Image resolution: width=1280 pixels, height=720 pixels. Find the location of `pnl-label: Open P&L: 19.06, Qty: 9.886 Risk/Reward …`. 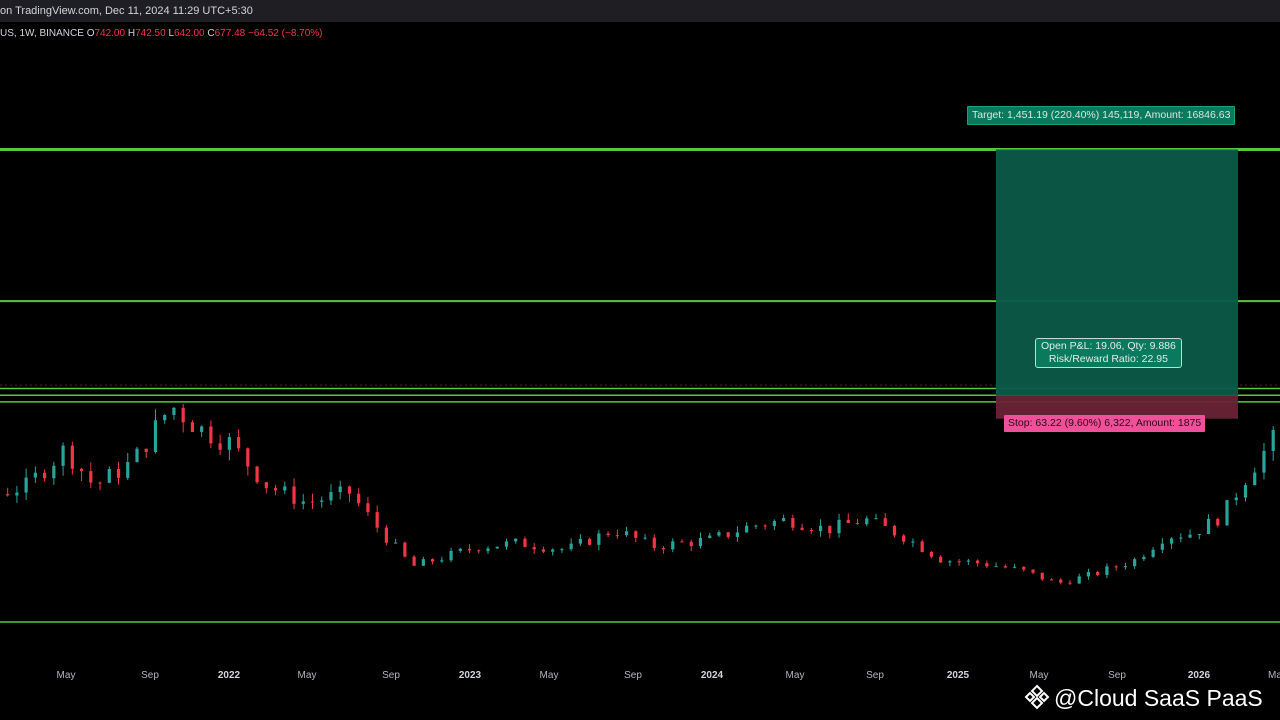

pnl-label: Open P&L: 19.06, Qty: 9.886 Risk/Reward … is located at coordinates (1108, 353).